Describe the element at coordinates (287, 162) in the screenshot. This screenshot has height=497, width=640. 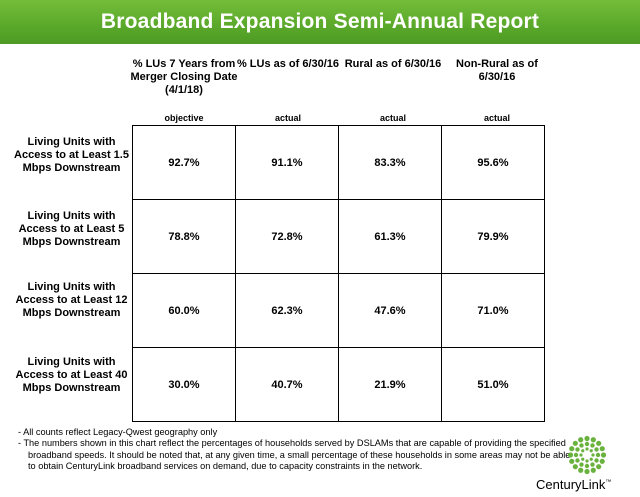
I see `table-cell: 91.1%` at that location.